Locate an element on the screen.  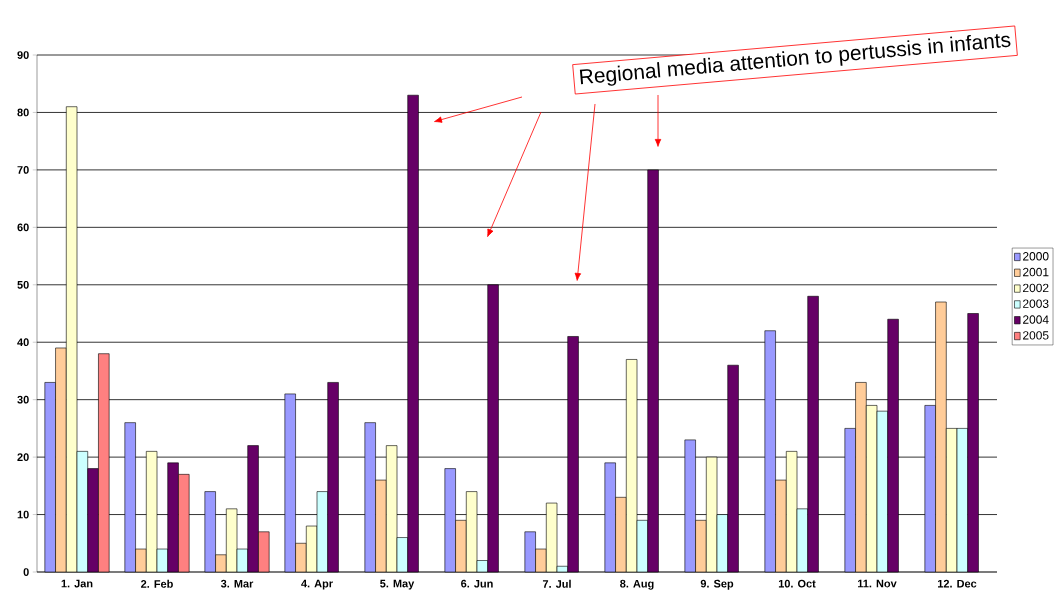
annotation: Regional media attention to pertussis in infants is located at coordinates (795, 60).